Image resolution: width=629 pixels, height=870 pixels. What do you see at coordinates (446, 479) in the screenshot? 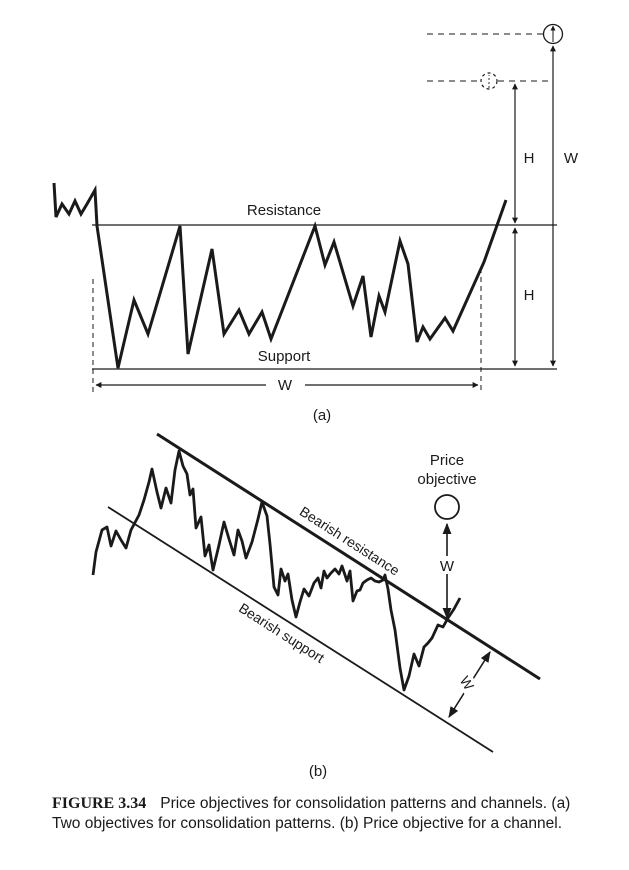
I see `price-objective-line2: objective` at bounding box center [446, 479].